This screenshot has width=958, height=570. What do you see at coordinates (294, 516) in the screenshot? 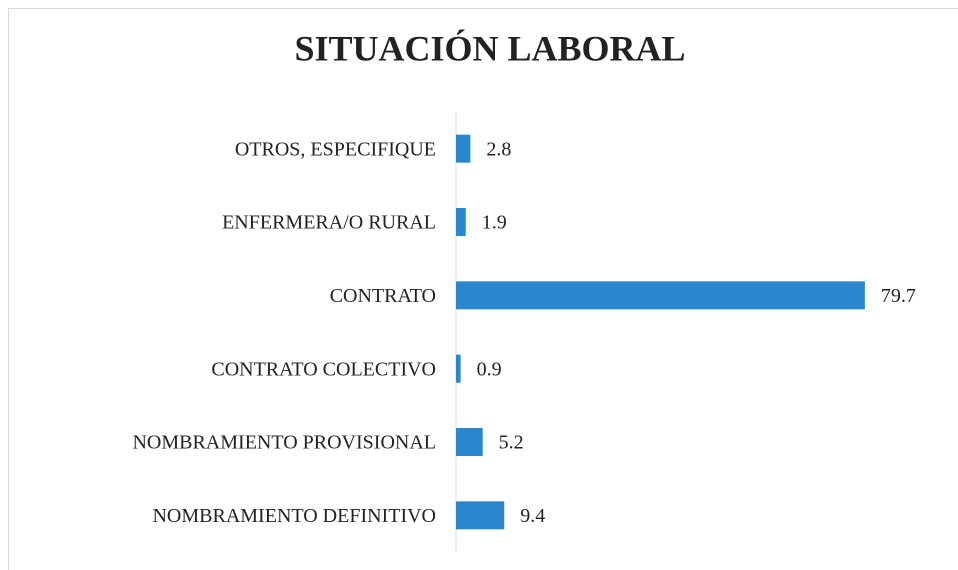
I see `y-tick-label: NOMBRAMIENTO DEFINITIVO` at bounding box center [294, 516].